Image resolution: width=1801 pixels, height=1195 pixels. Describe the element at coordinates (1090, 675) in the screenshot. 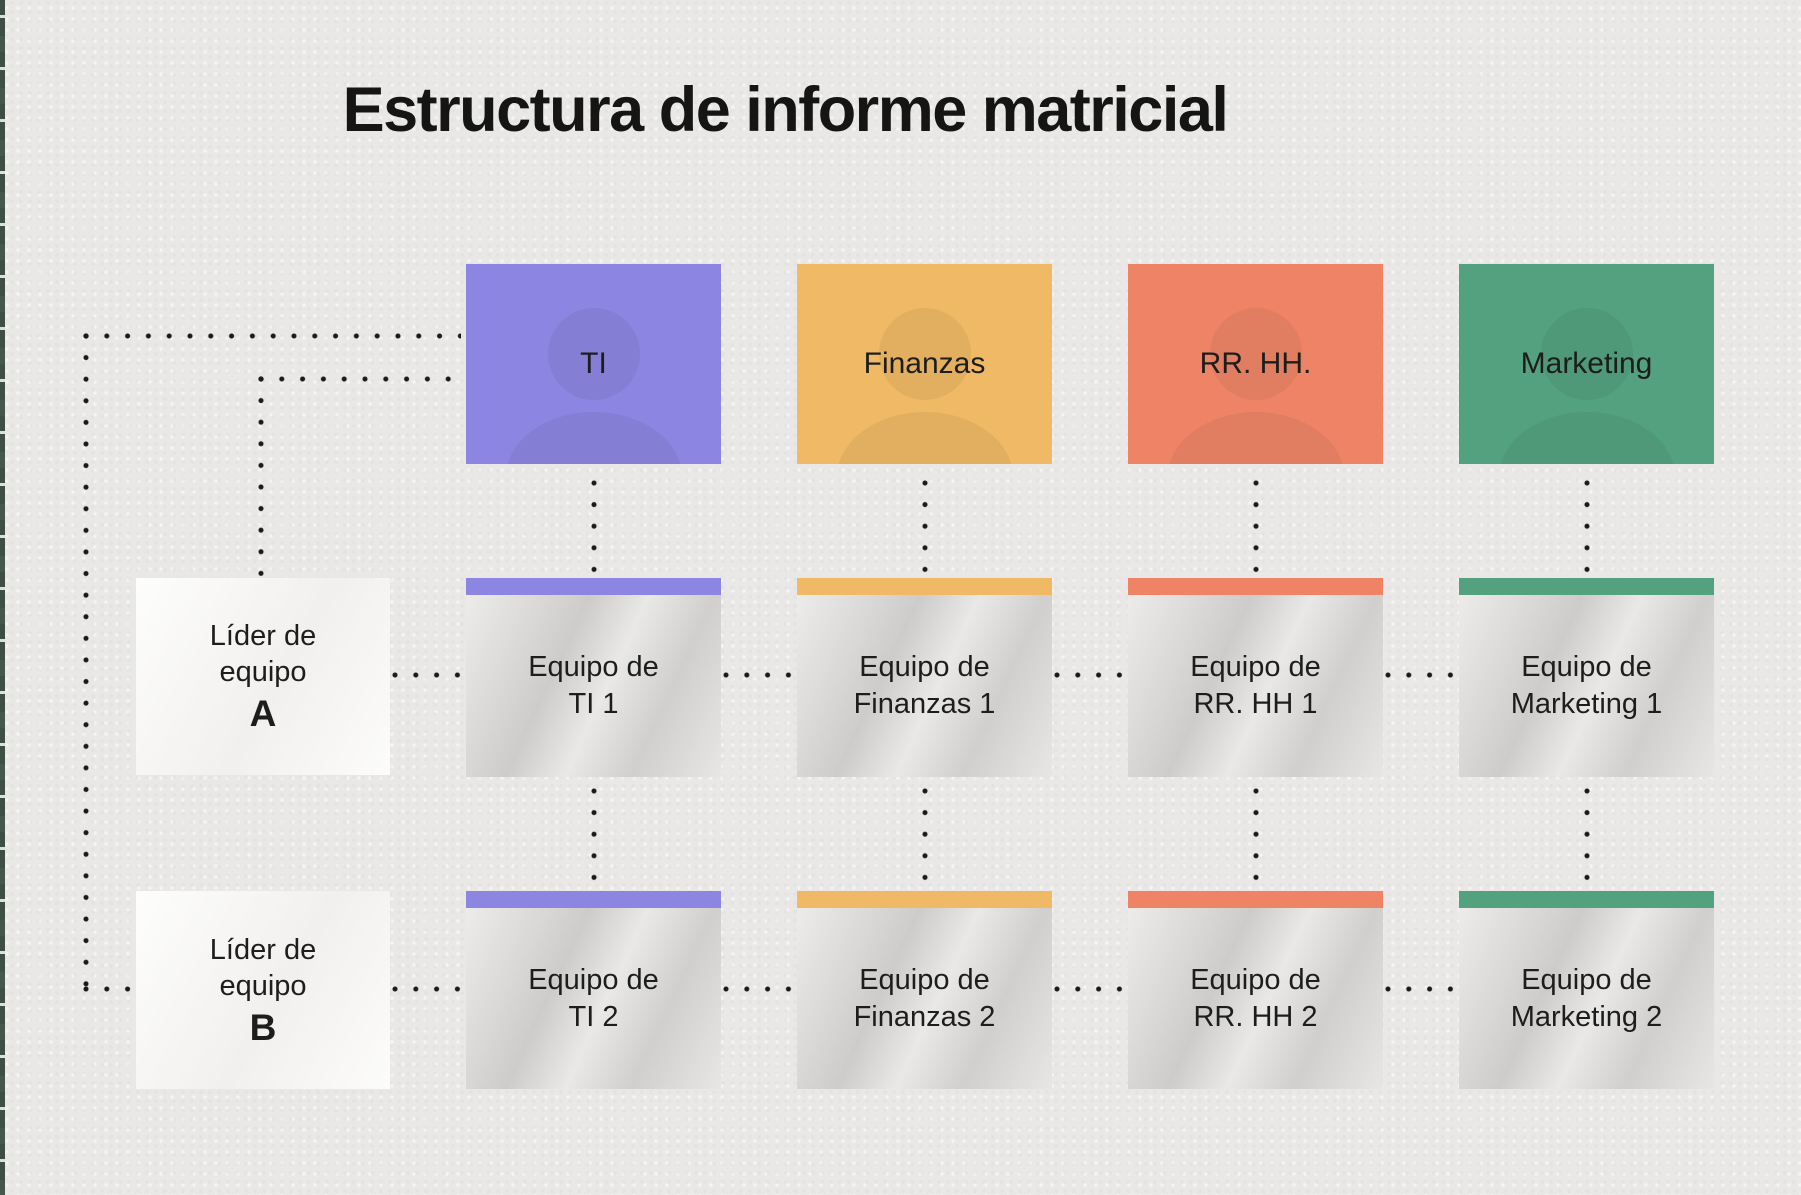

I see `connector-row1-finanzas1-rrhh1` at that location.